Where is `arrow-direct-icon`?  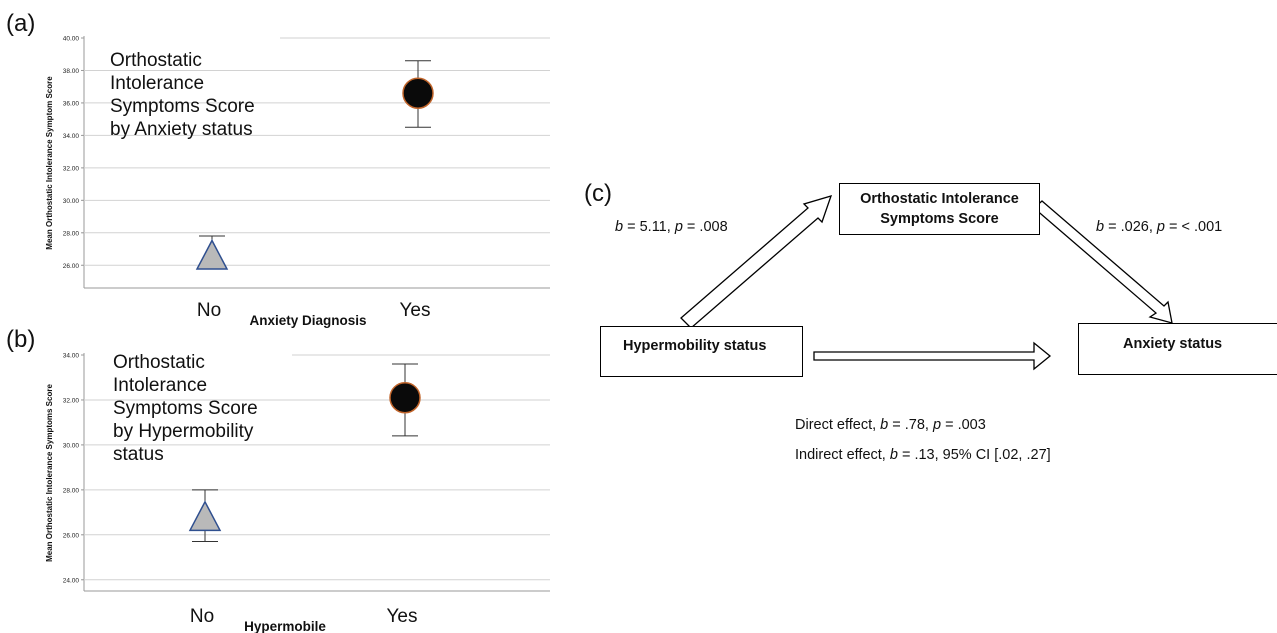 arrow-direct-icon is located at coordinates (932, 356).